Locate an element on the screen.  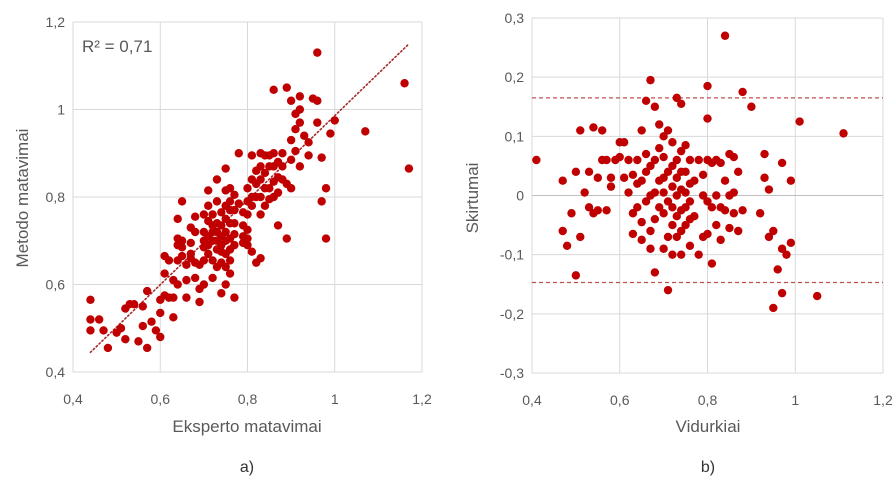
x-tick-label: 1,2 is located at coordinates (422, 399).